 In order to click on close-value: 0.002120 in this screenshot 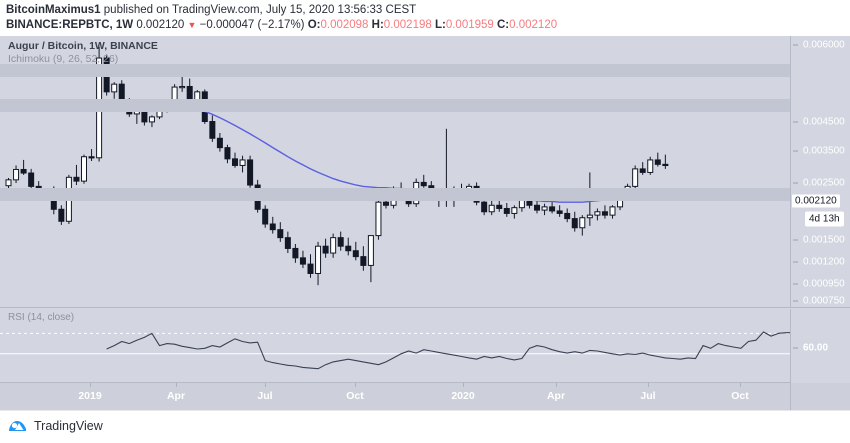, I will do `click(533, 25)`.